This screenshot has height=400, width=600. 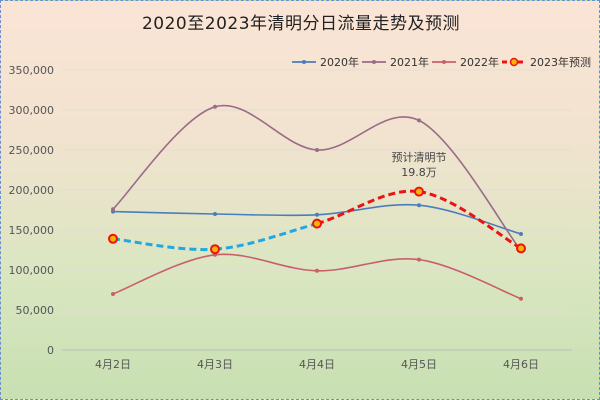 What do you see at coordinates (32, 230) in the screenshot?
I see `y-tick-label: 150,000` at bounding box center [32, 230].